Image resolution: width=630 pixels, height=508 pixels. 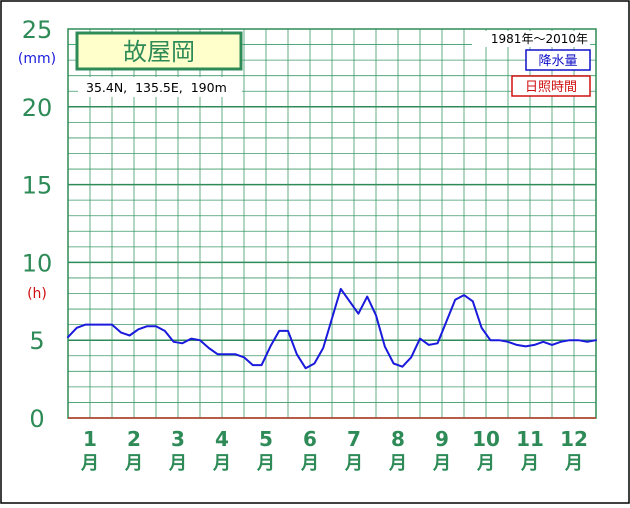 What do you see at coordinates (36, 419) in the screenshot?
I see `y-tick-label: 0` at bounding box center [36, 419].